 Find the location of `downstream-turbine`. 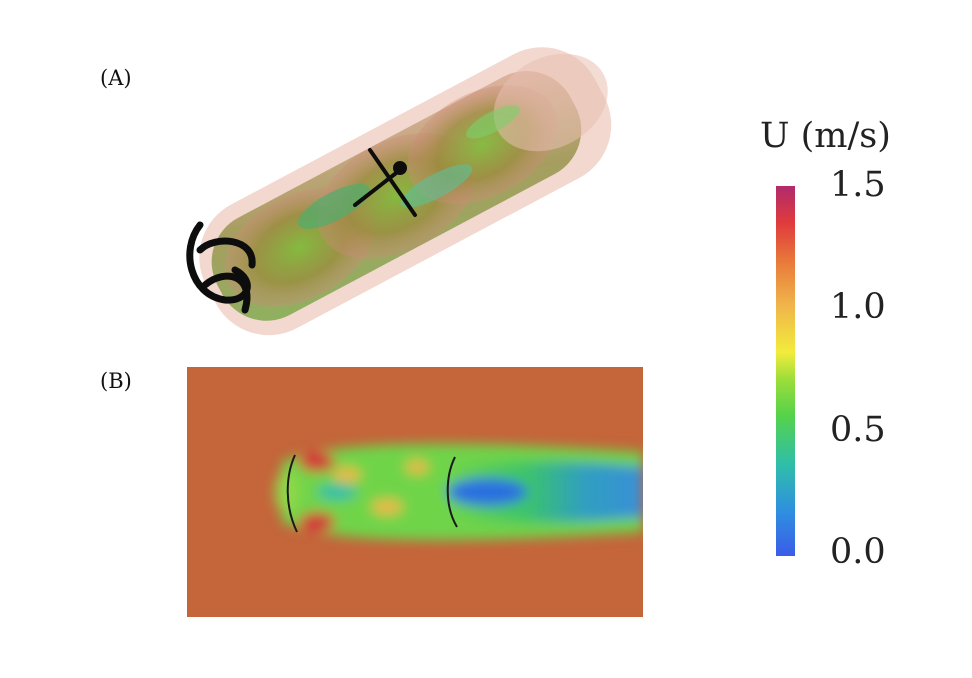

downstream-turbine is located at coordinates (385, 182).